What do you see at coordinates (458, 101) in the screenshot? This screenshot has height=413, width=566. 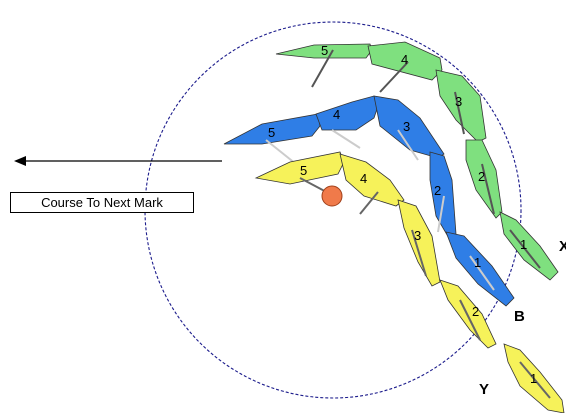 I see `boat-x-label-3: 3` at bounding box center [458, 101].